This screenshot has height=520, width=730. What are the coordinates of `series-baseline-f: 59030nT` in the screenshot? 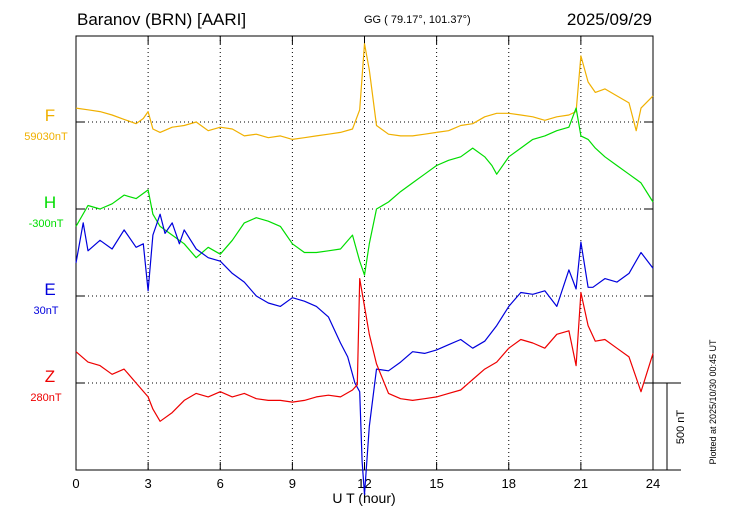 It's located at (46, 137).